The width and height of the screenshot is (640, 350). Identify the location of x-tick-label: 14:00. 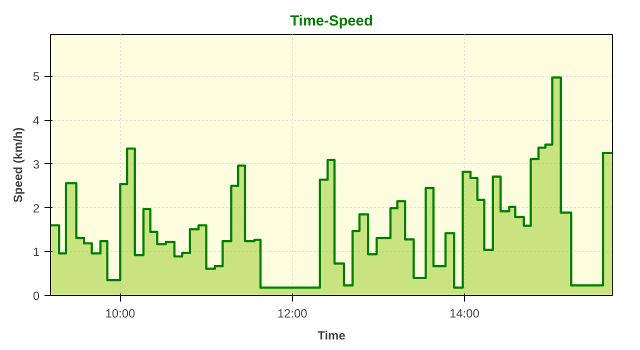
(464, 313).